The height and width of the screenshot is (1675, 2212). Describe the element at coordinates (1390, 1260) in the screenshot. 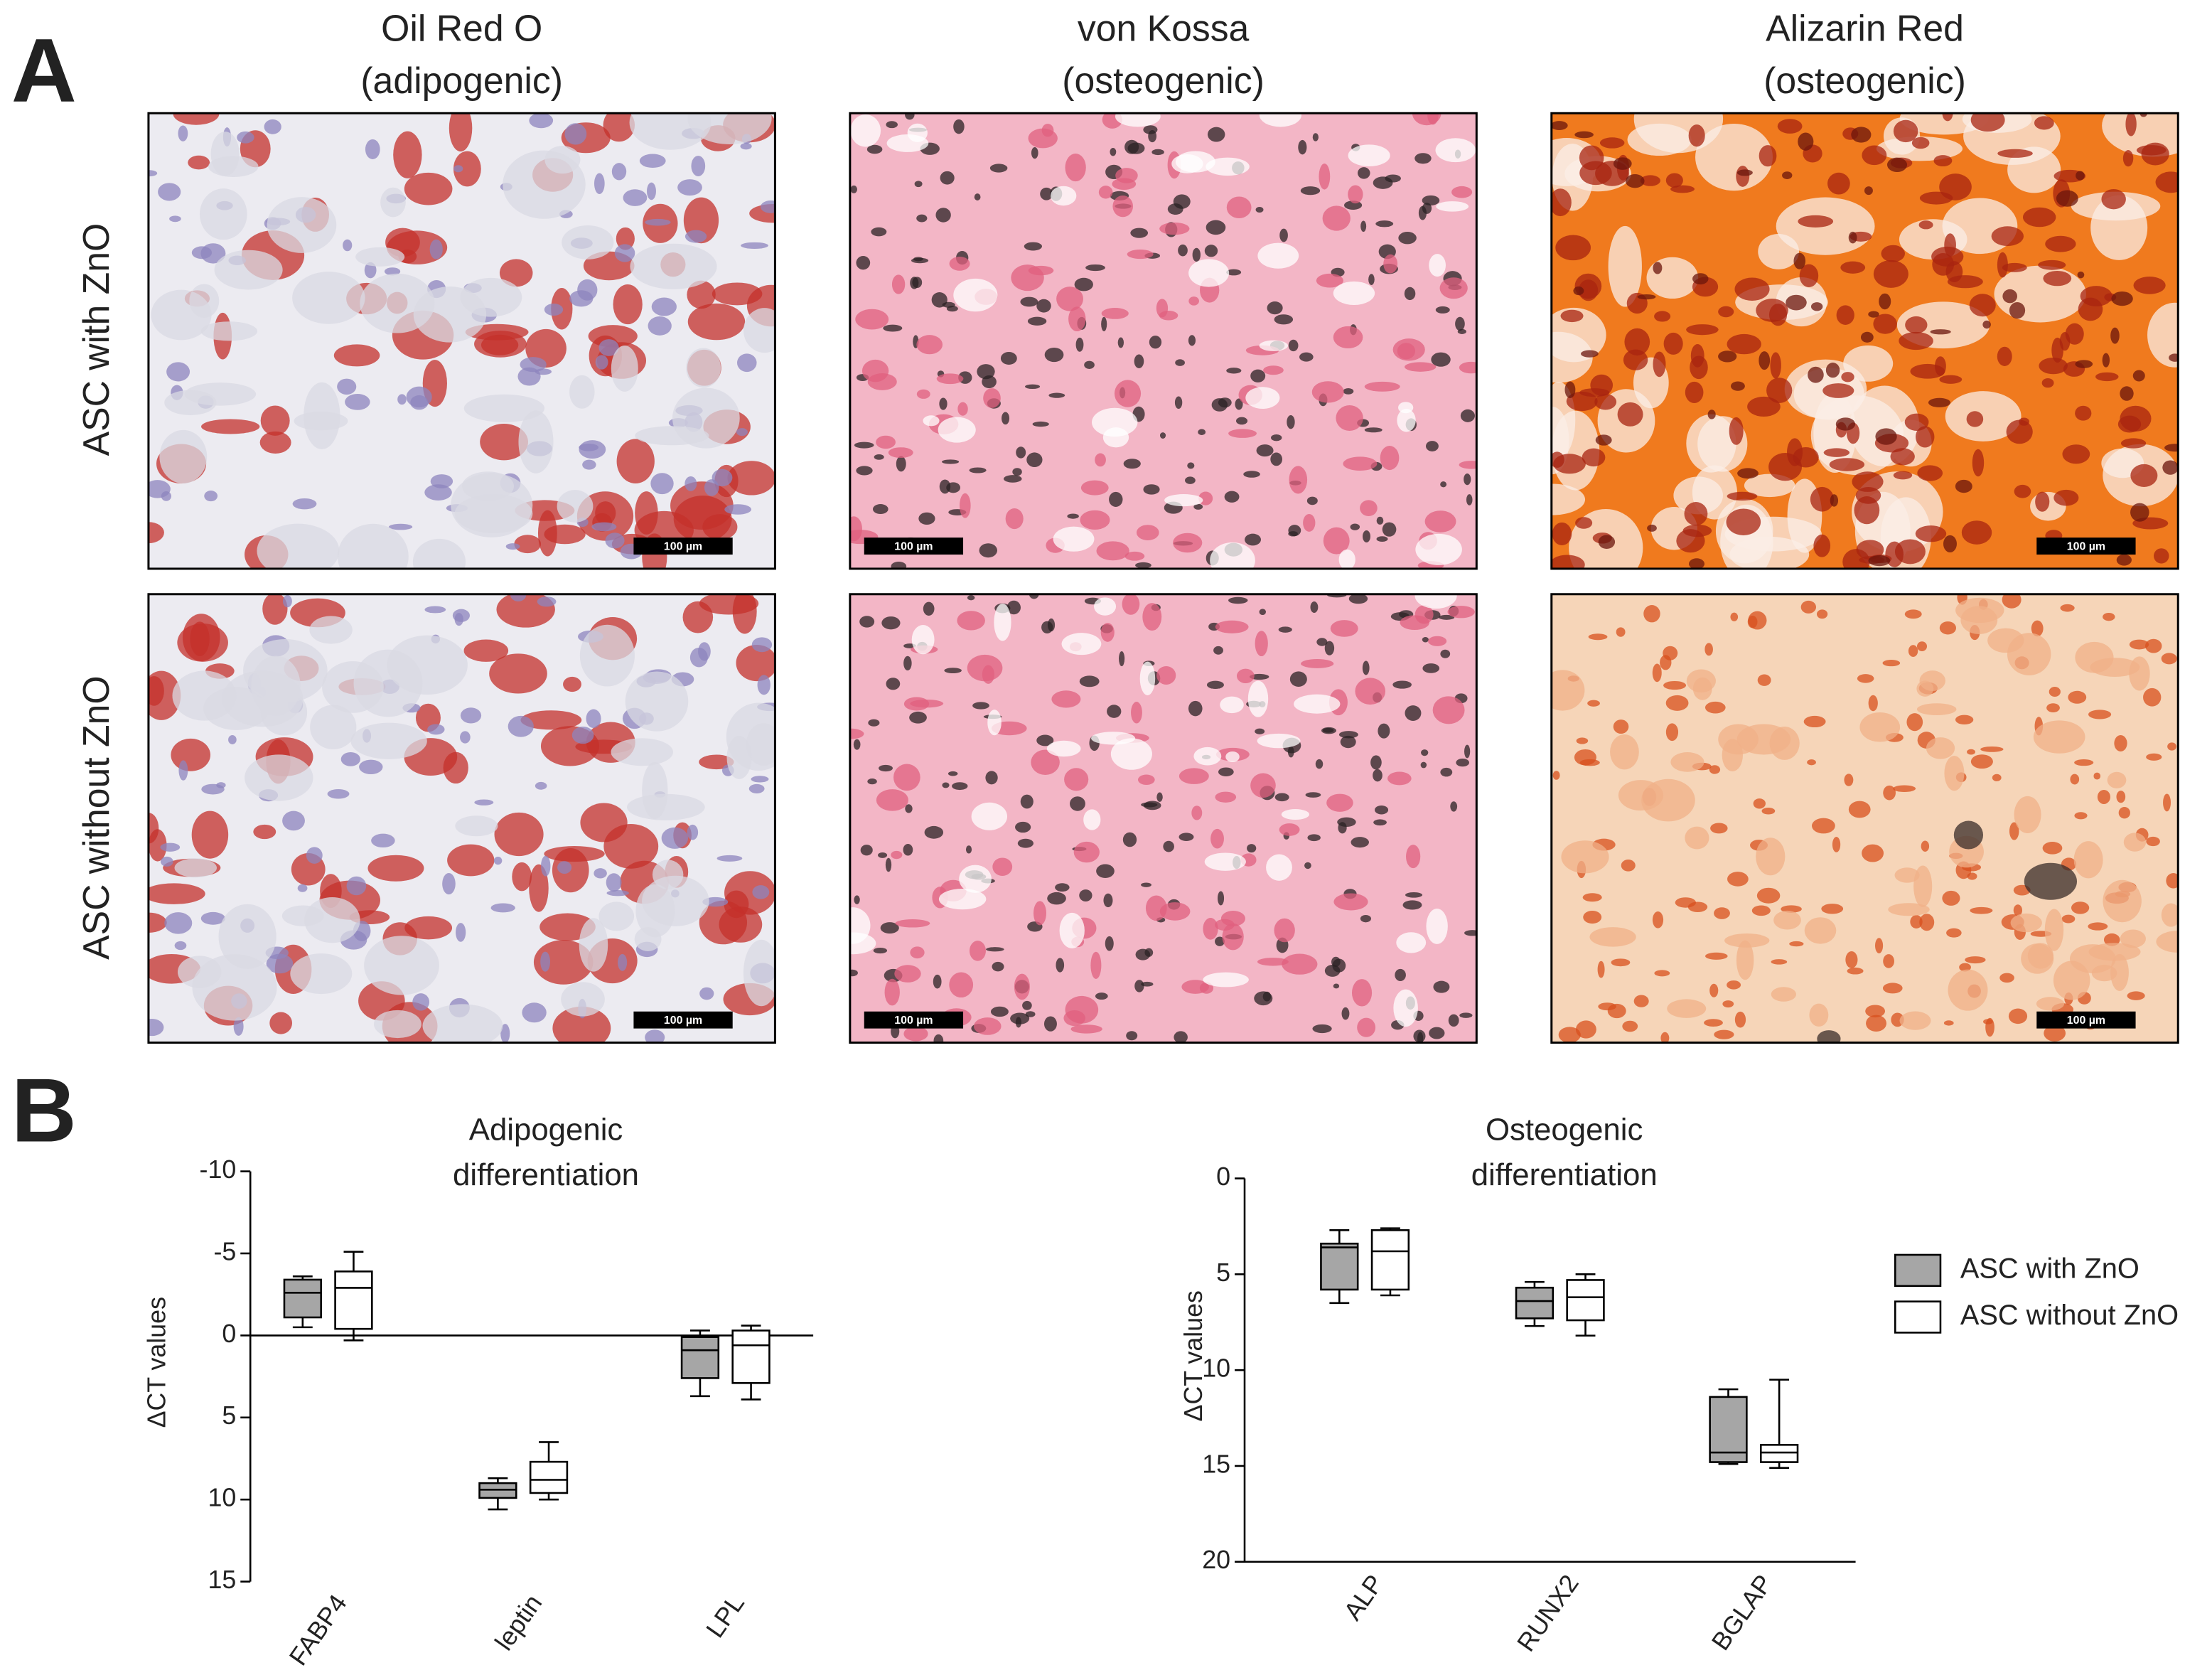

I see `box` at that location.